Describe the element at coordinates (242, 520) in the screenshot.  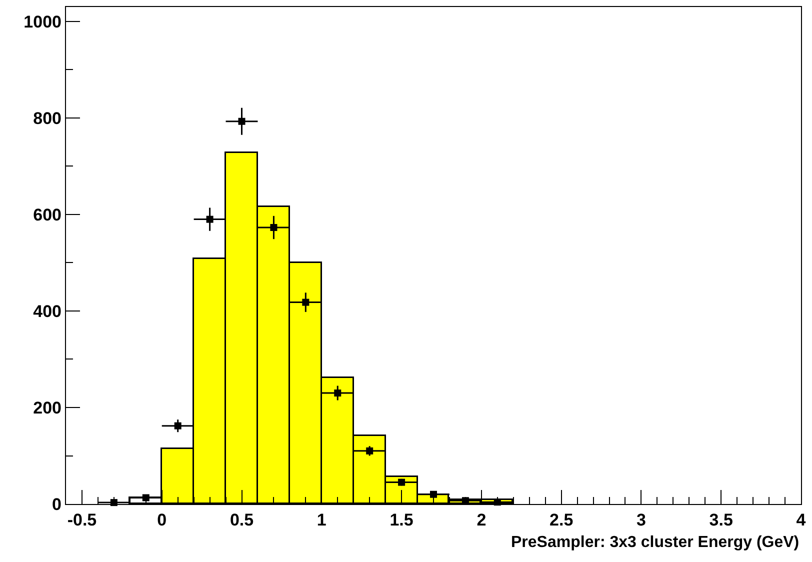
I see `x-tick-label: 0.5` at that location.